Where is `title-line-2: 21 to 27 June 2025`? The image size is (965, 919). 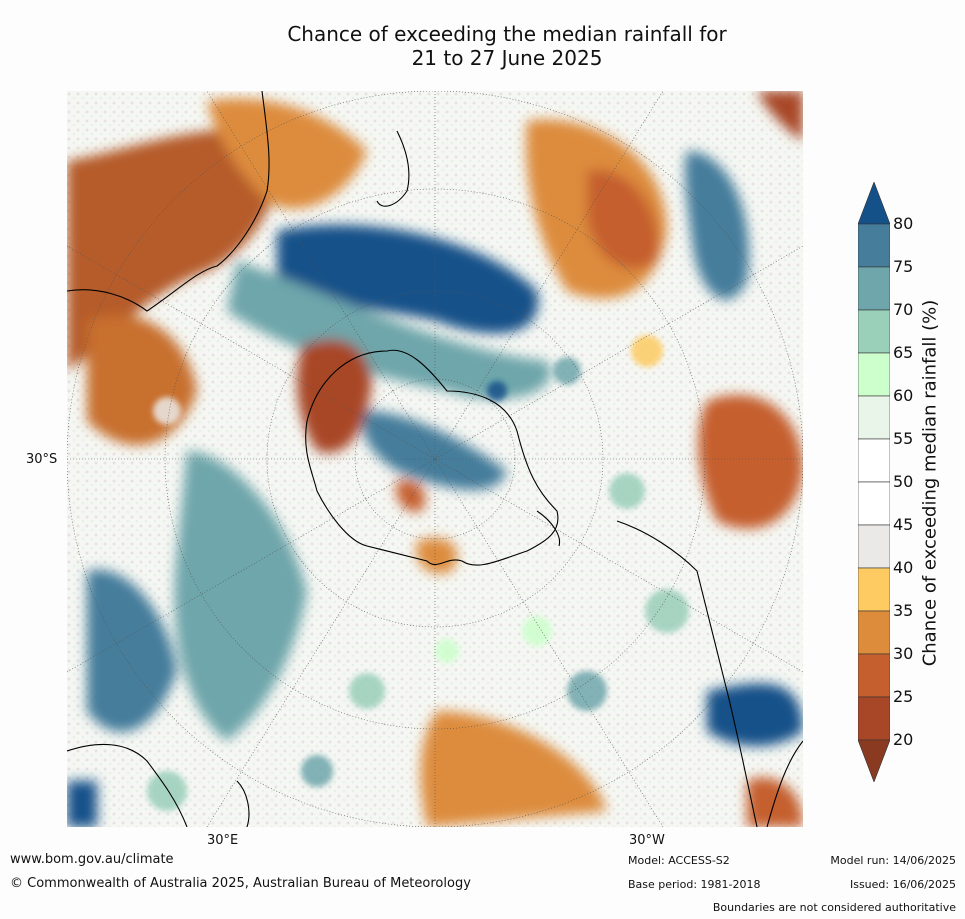 title-line-2: 21 to 27 June 2025 is located at coordinates (507, 58).